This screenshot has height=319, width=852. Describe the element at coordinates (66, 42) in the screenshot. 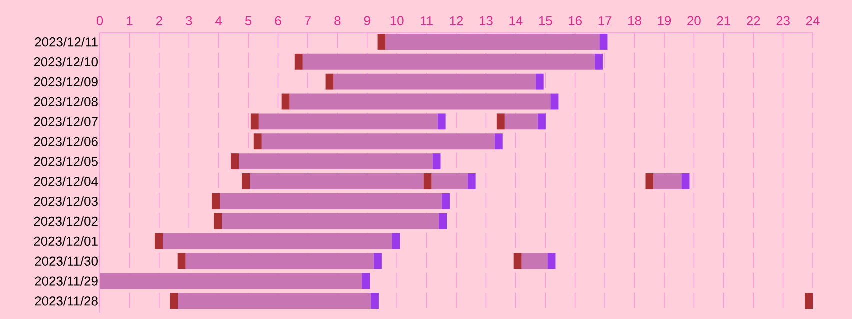

I see `y-tick-label: 2023/12/11` at that location.